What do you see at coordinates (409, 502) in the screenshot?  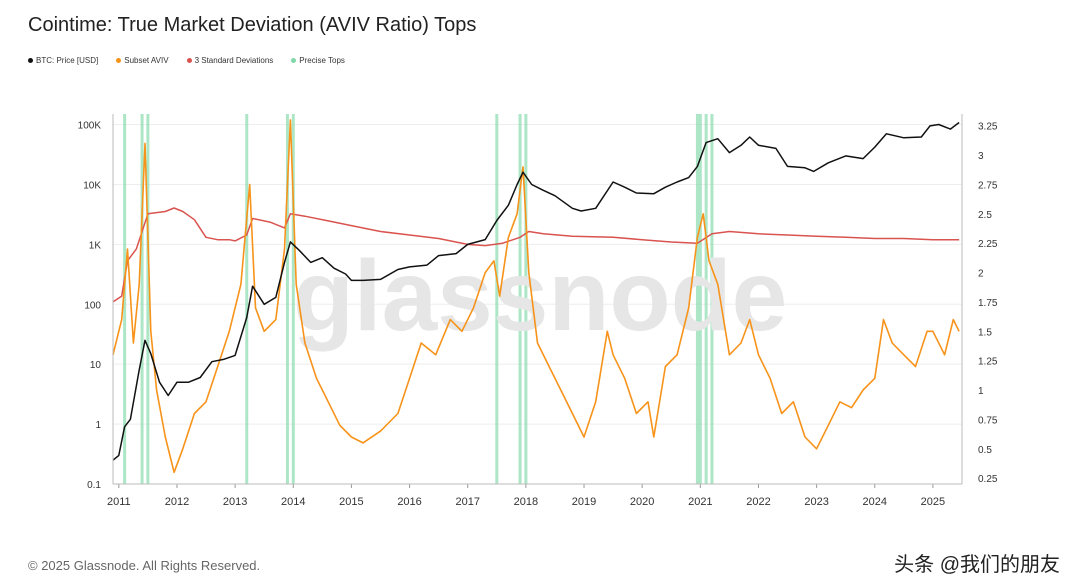 I see `x-tick-label: 2016` at bounding box center [409, 502].